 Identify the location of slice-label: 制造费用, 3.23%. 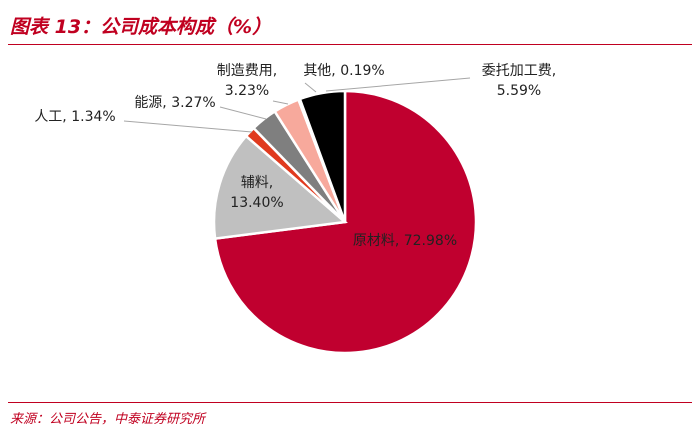
(247, 81).